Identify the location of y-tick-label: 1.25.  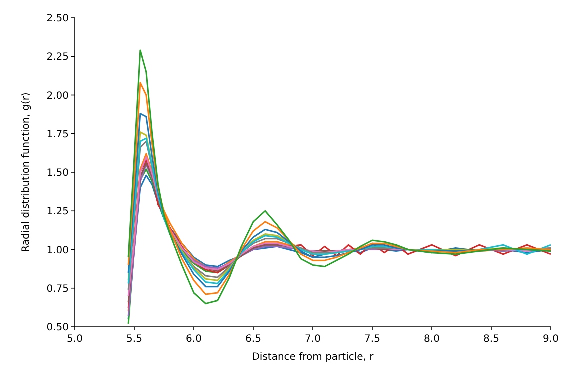
(57, 212).